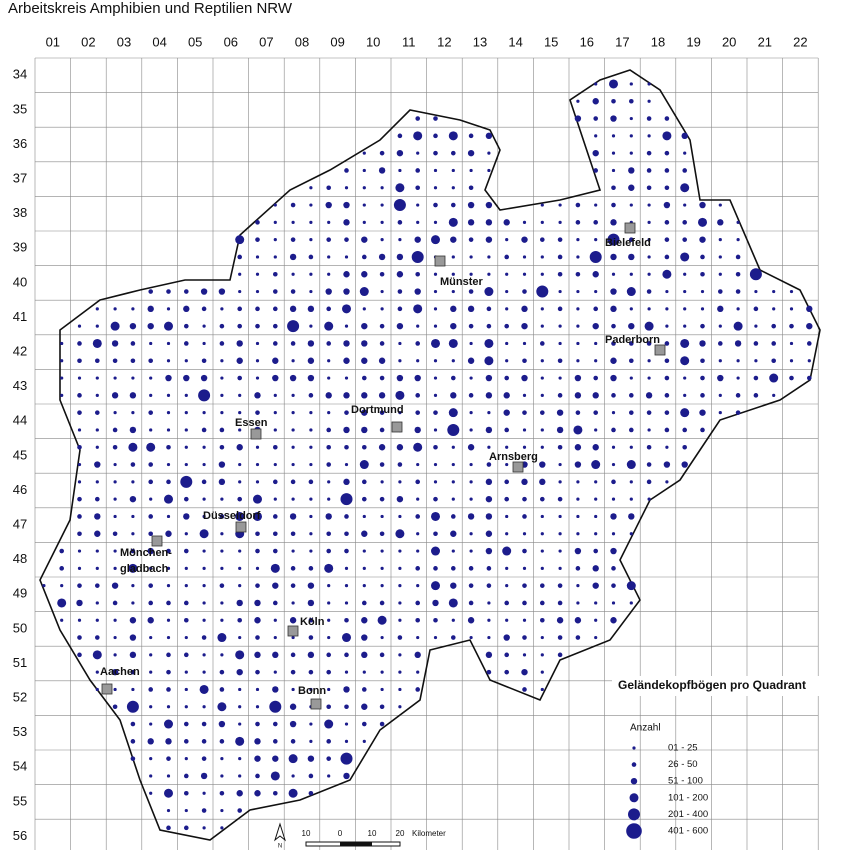 The height and width of the screenshot is (850, 850). Describe the element at coordinates (683, 764) in the screenshot. I see `legend-label: 26 - 50` at that location.